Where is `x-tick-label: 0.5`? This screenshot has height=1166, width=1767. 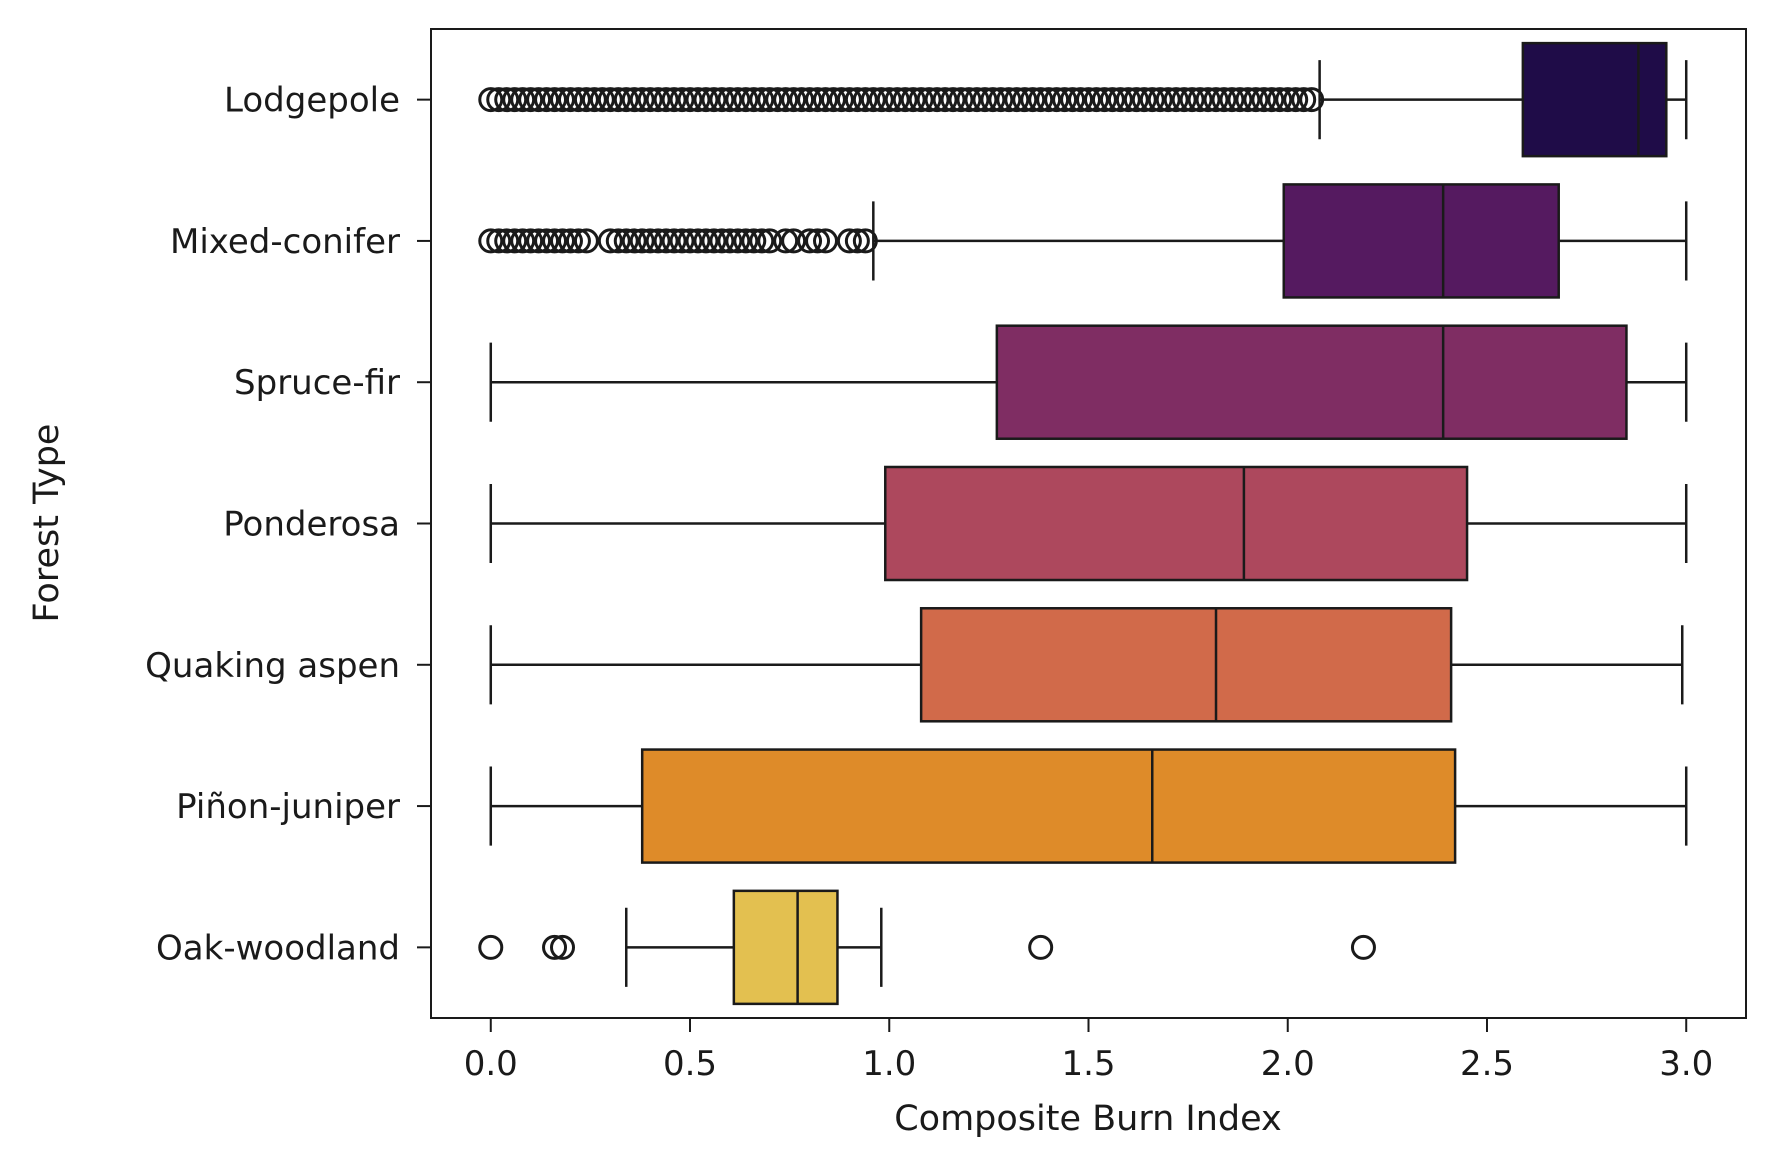 x-tick-label: 0.5 is located at coordinates (690, 1064).